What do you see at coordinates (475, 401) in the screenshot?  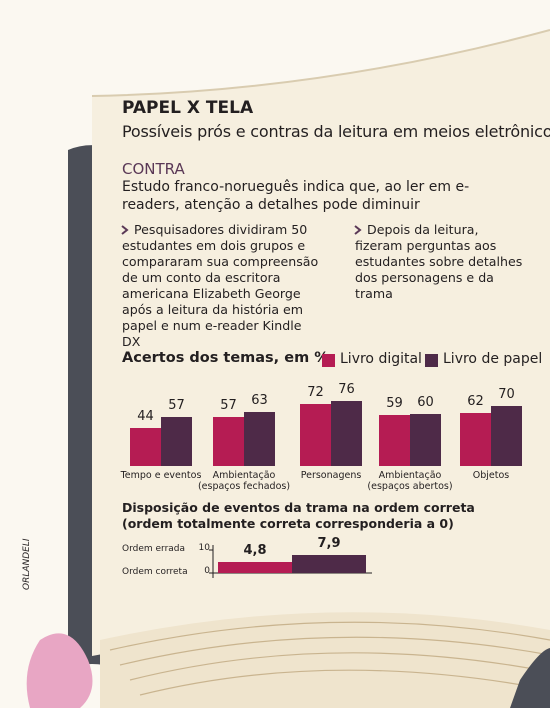 I see `value-label: 62` at bounding box center [475, 401].